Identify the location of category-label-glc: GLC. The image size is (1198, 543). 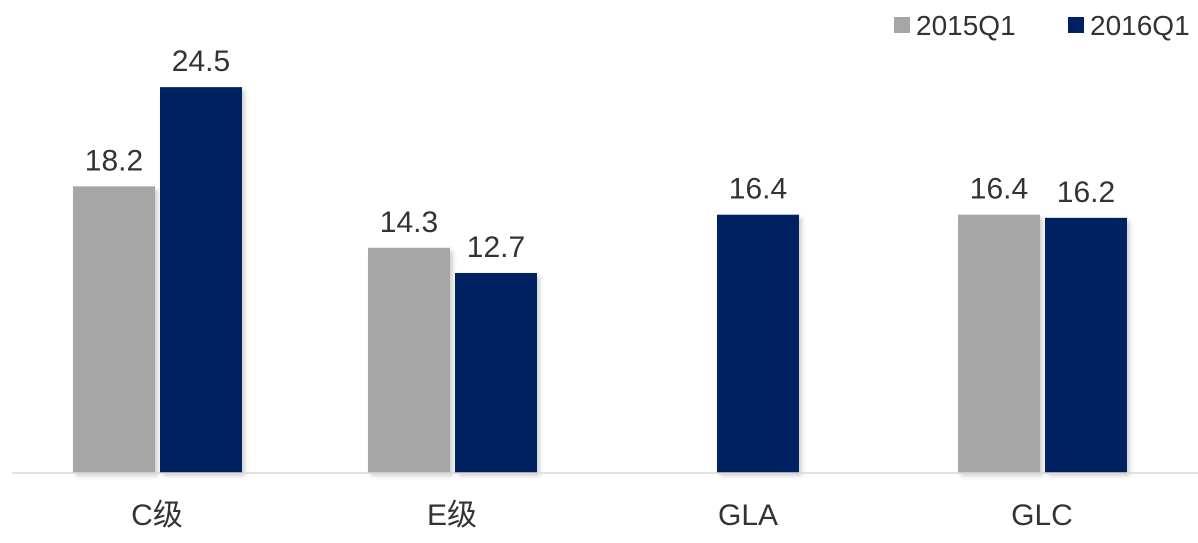
(1042, 515).